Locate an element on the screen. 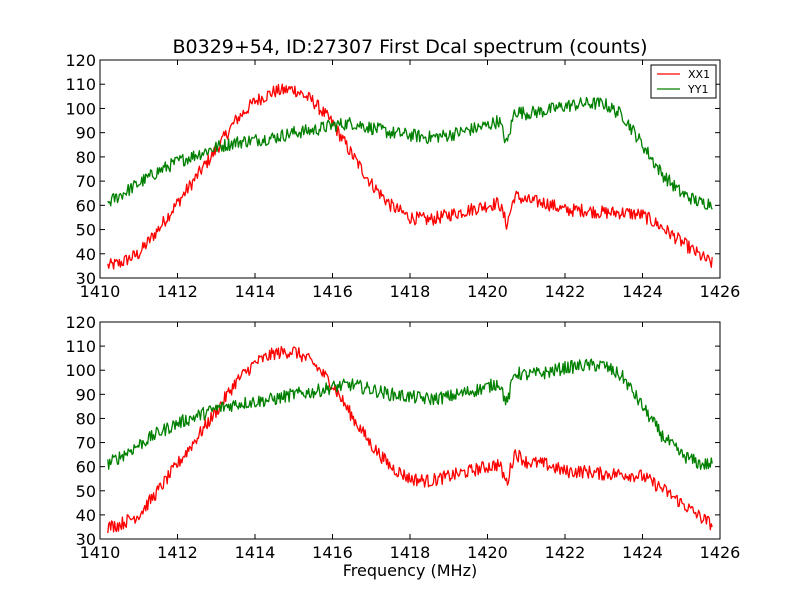  legend-box is located at coordinates (683, 81).